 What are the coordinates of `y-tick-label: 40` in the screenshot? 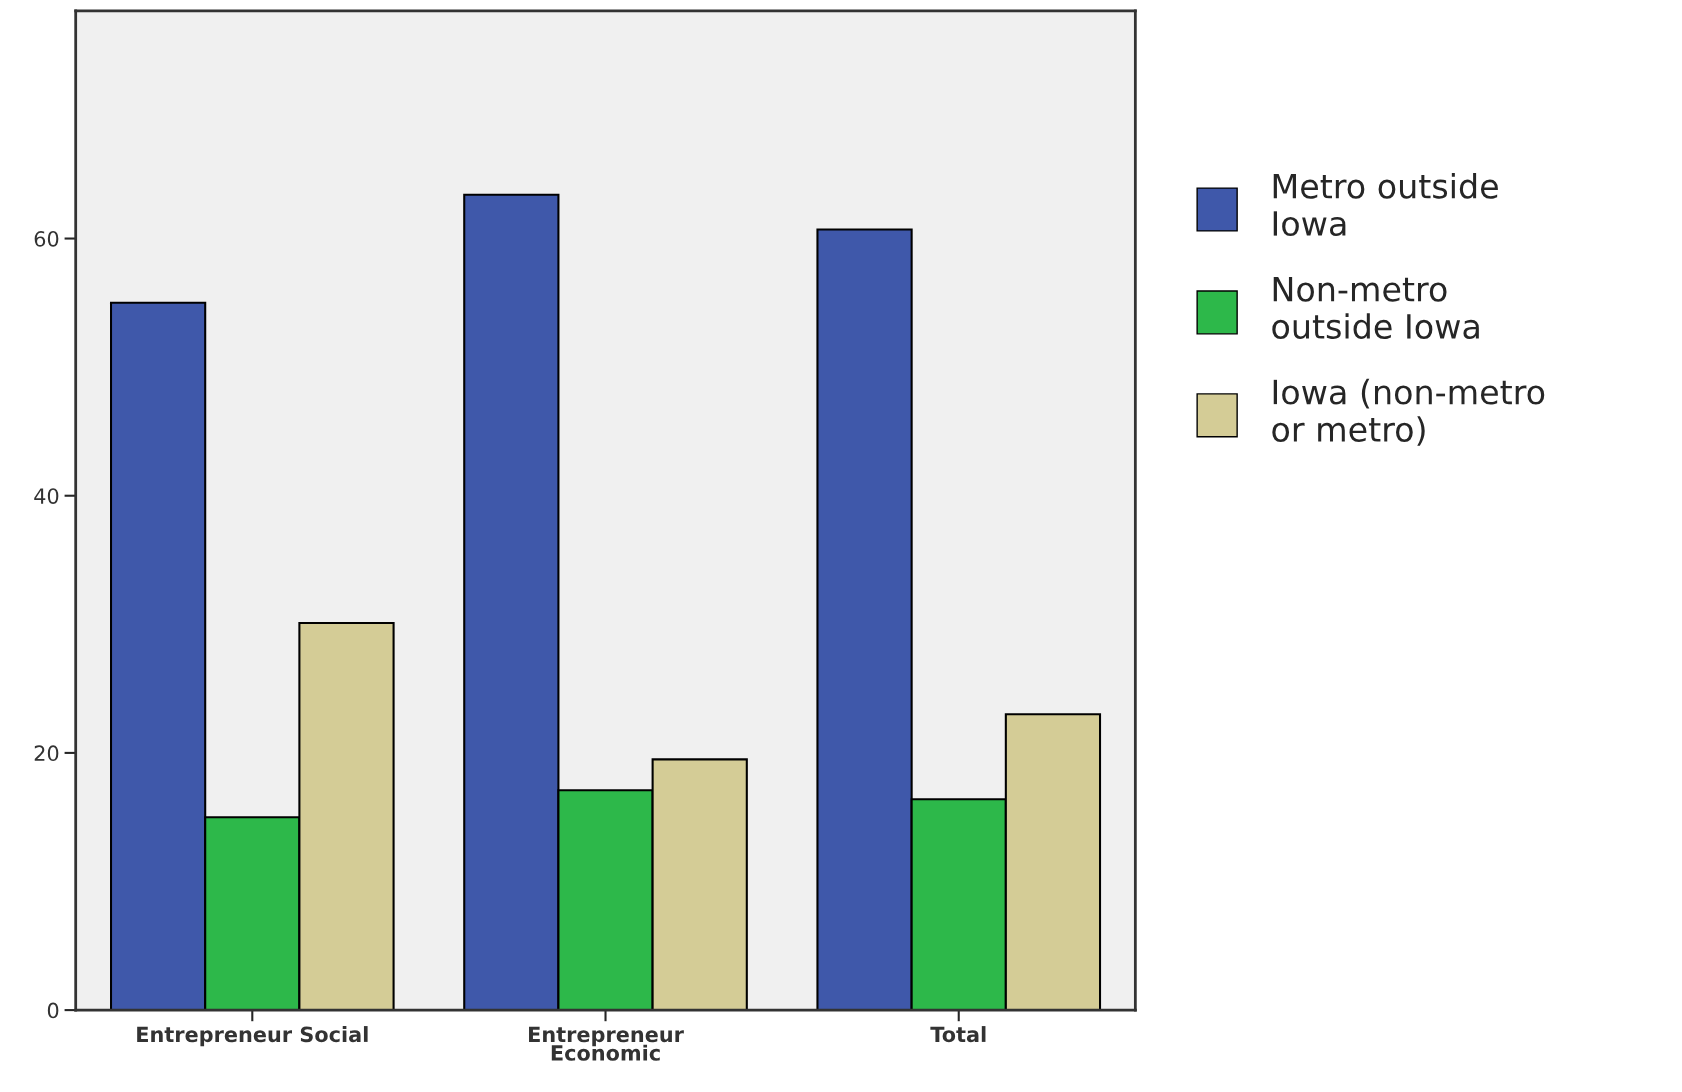 It's located at (46, 496).